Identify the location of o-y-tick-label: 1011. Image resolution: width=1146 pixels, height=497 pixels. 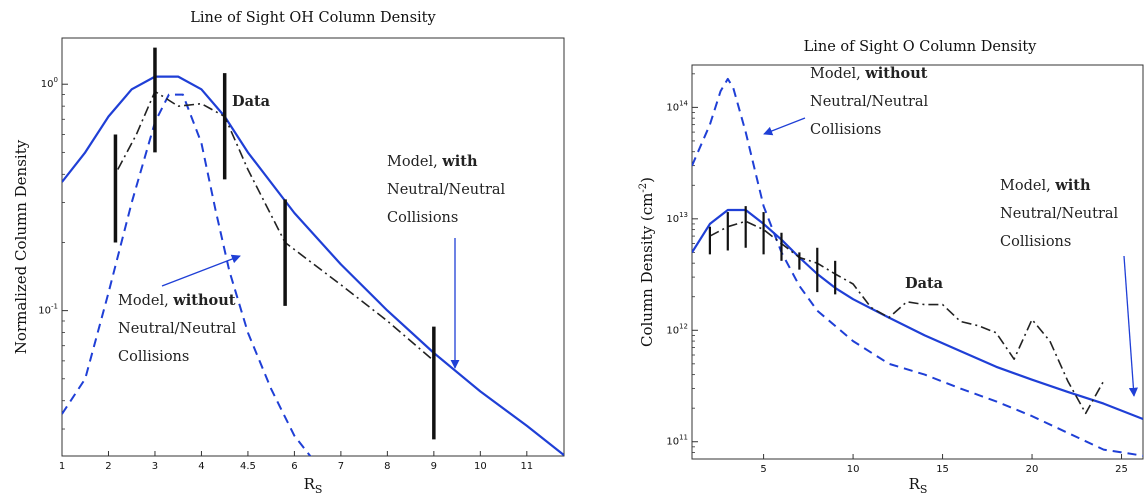
(677, 441).